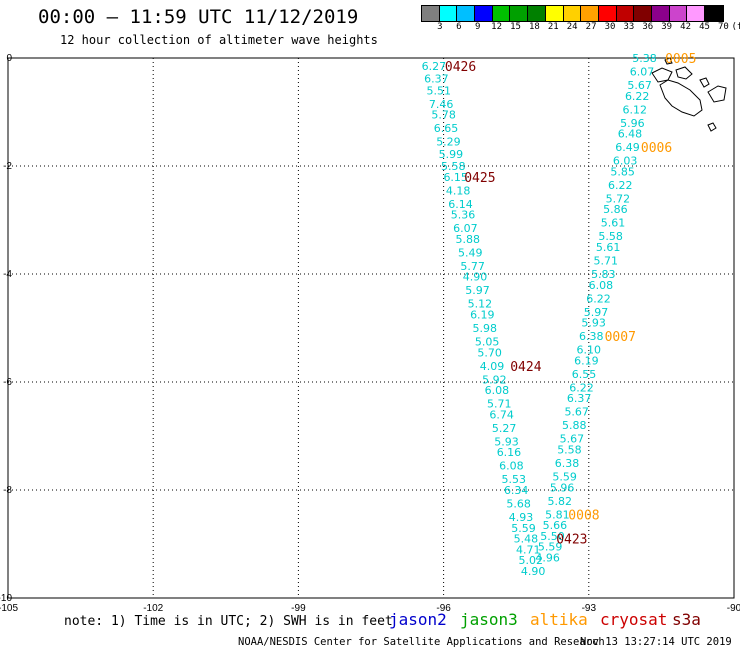 The image size is (740, 650). I want to click on wave-height-value: 5.27, so click(504, 428).